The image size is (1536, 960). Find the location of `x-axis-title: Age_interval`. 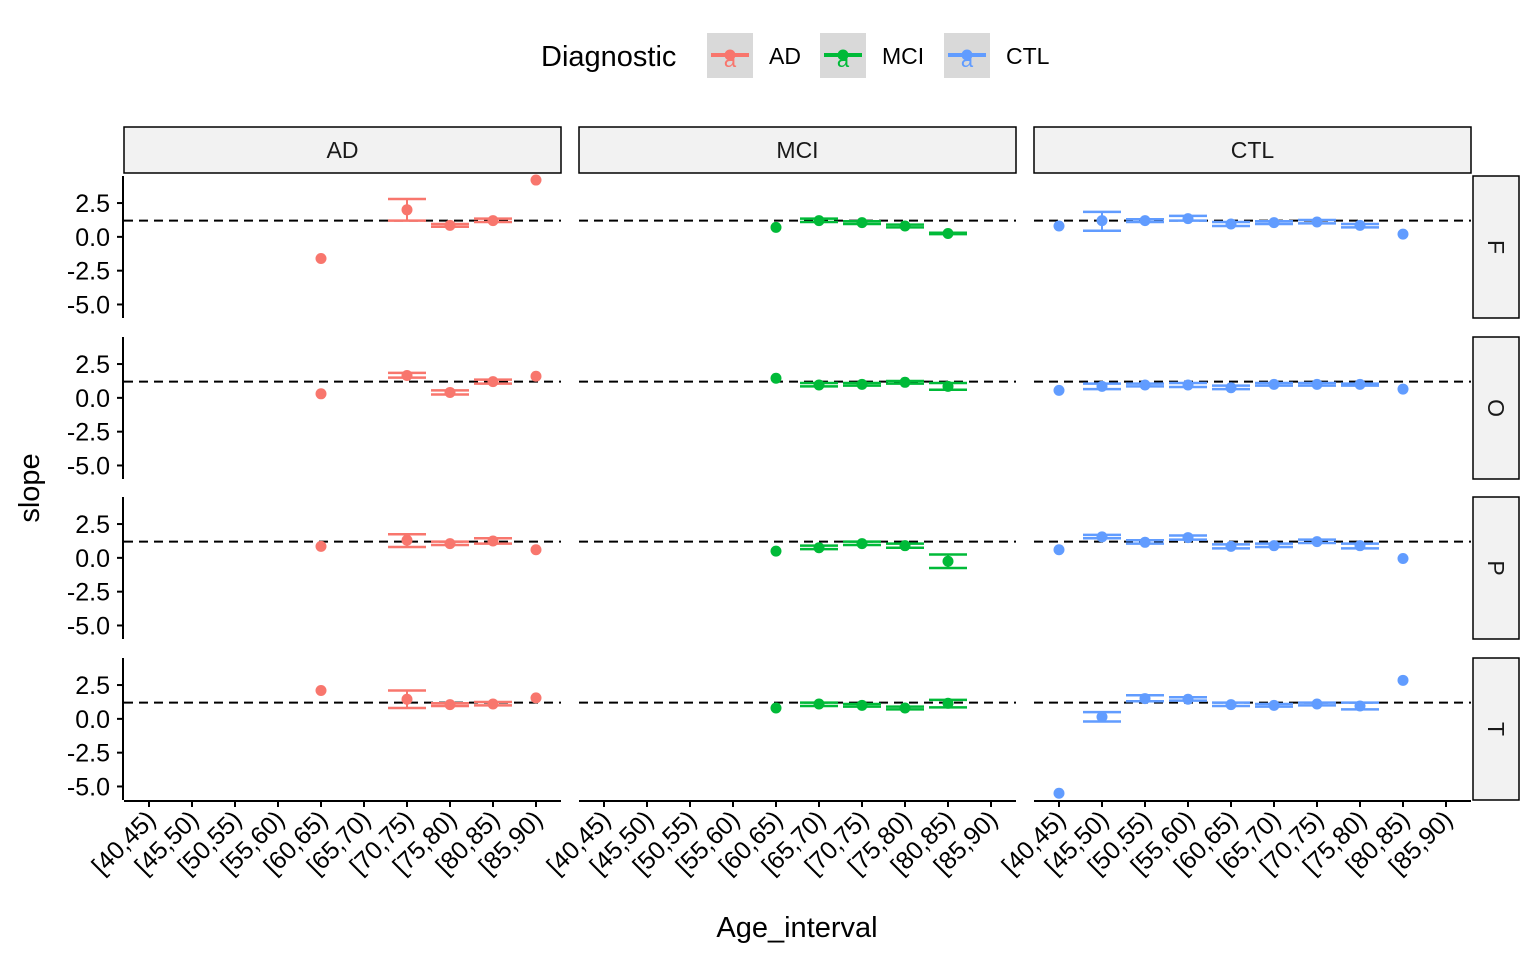

x-axis-title: Age_interval is located at coordinates (796, 928).